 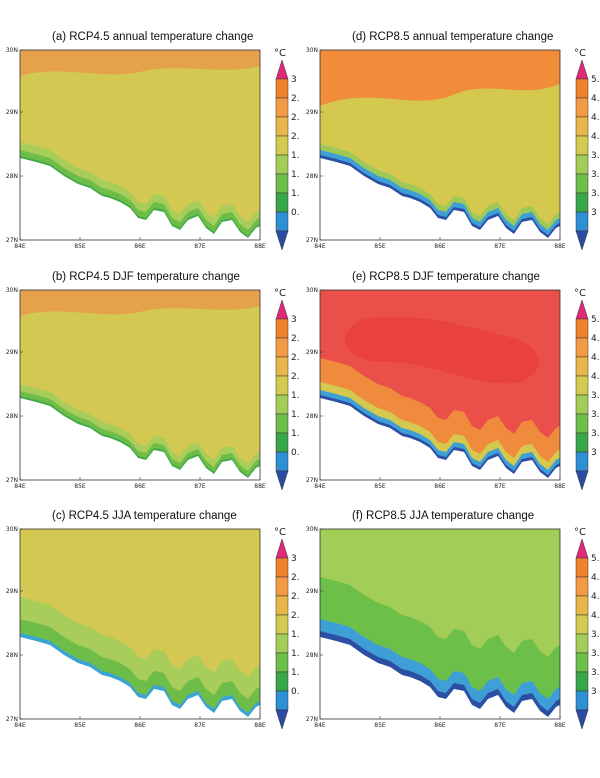 I want to click on panel-title: (e) RCP8.5 DJF temperature change, so click(x=446, y=277).